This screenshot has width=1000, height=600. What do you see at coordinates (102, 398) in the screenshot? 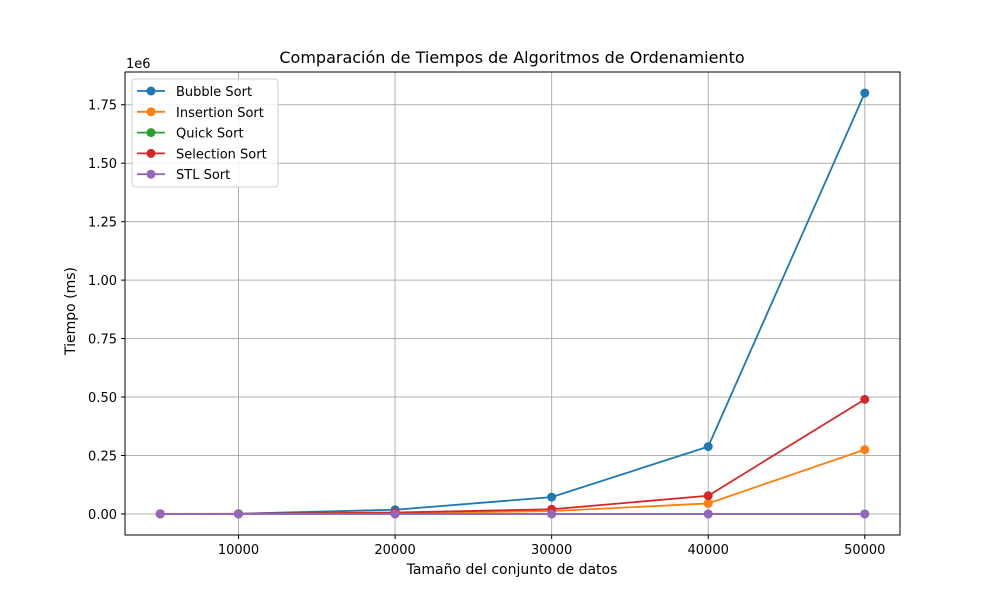
I see `y-tick-label: 0.50` at bounding box center [102, 398].